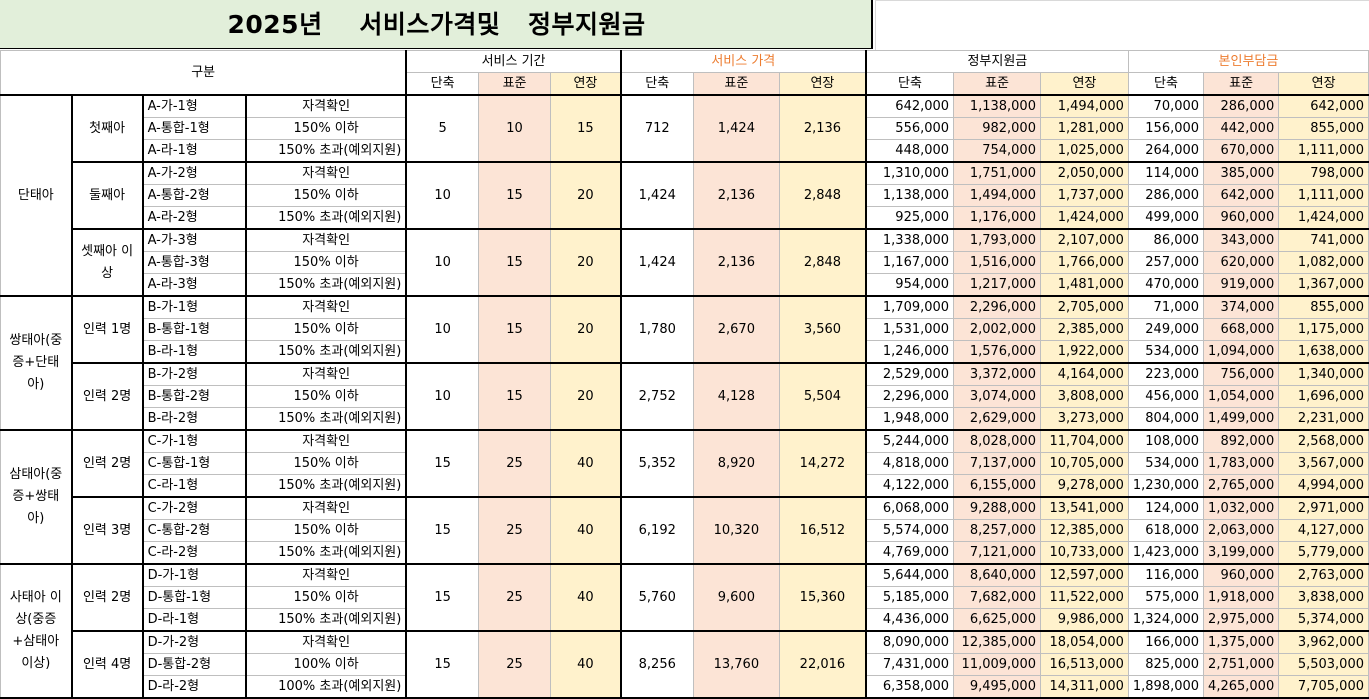 Image resolution: width=1369 pixels, height=699 pixels. What do you see at coordinates (1084, 642) in the screenshot?
I see `gov-extended: 18,054,000` at bounding box center [1084, 642].